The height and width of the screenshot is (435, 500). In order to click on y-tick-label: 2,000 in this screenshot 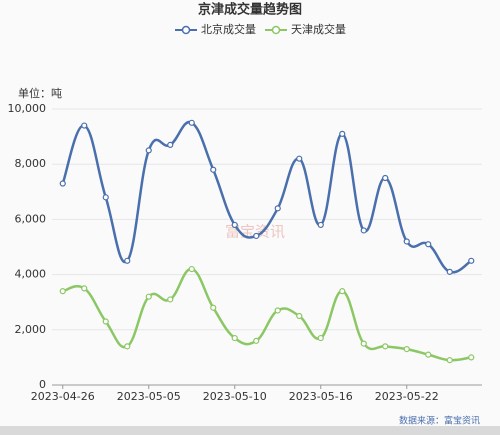, I will do `click(31, 329)`.